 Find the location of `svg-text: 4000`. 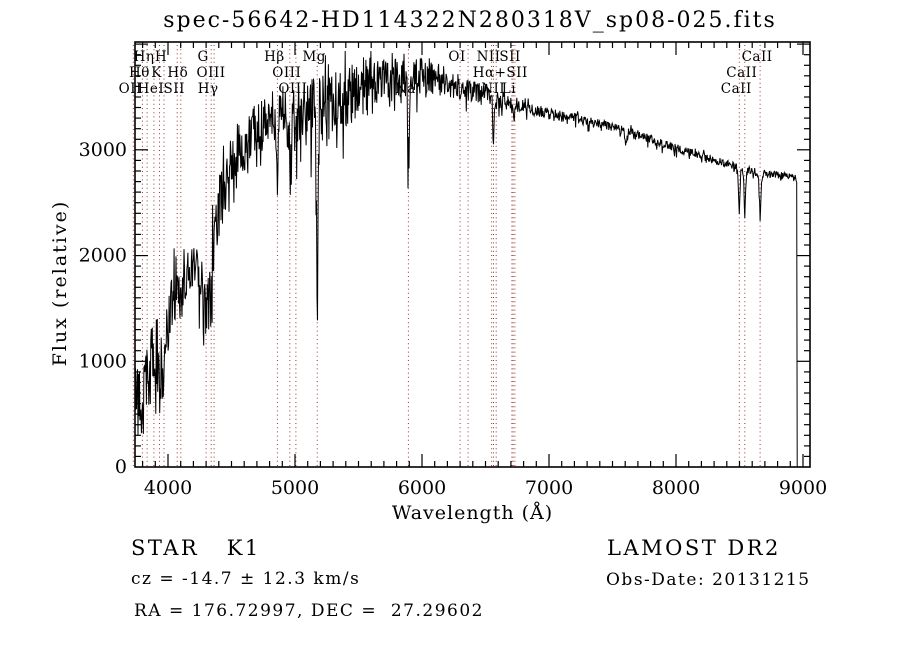

svg-text: 4000 is located at coordinates (168, 488).